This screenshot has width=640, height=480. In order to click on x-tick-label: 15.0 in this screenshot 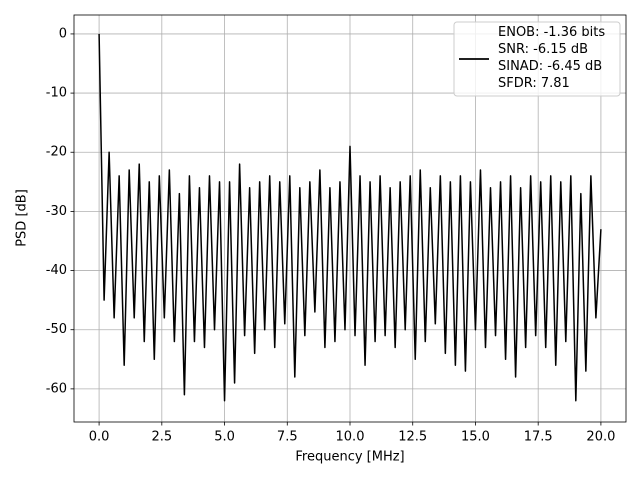, I will do `click(475, 437)`.